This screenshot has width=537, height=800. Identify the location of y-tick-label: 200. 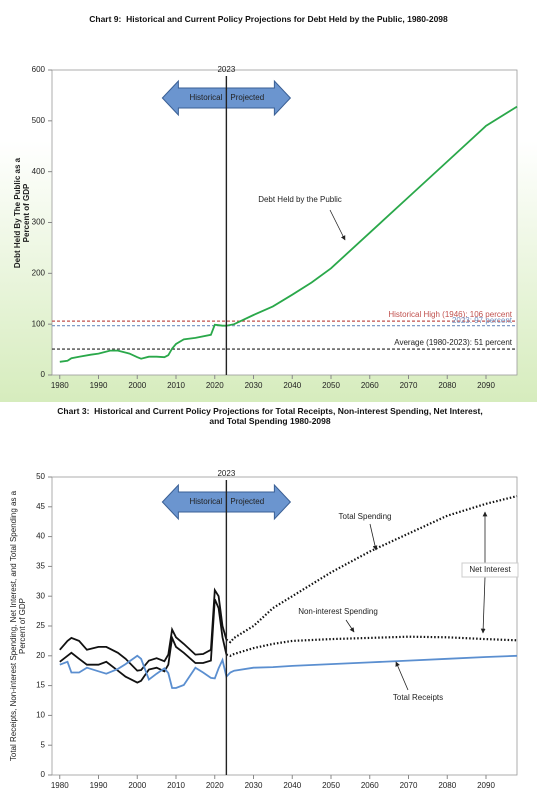
(39, 272).